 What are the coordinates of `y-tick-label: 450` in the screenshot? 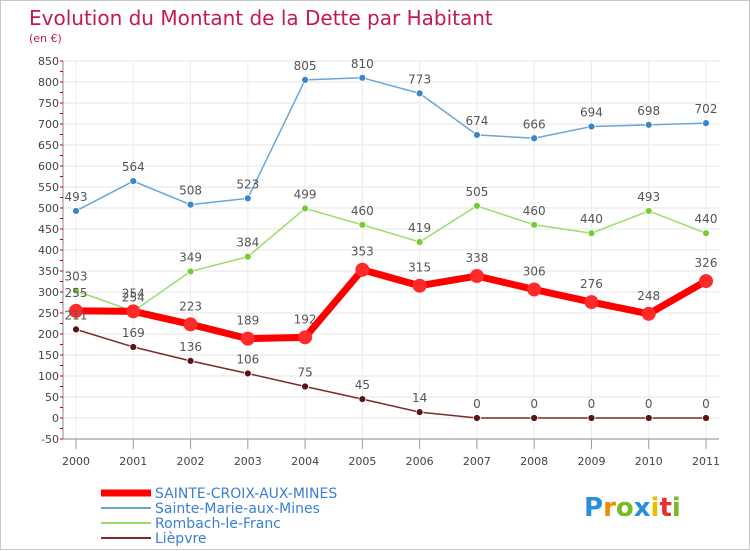 It's located at (48, 229).